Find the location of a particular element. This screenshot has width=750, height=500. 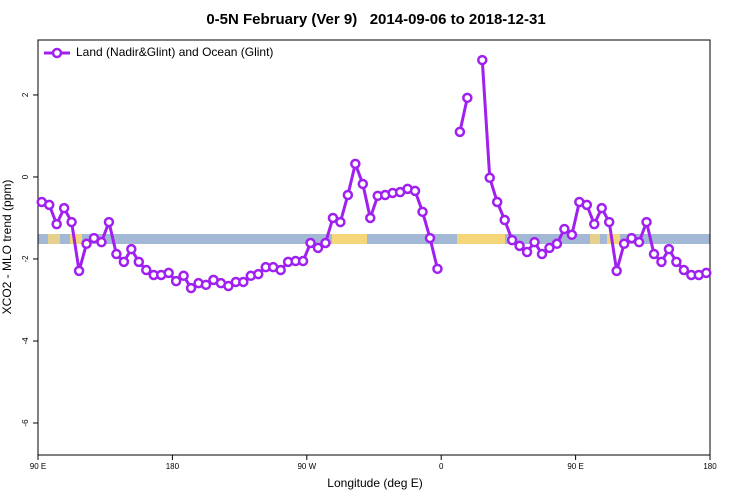

surface-band is located at coordinates (374, 239).